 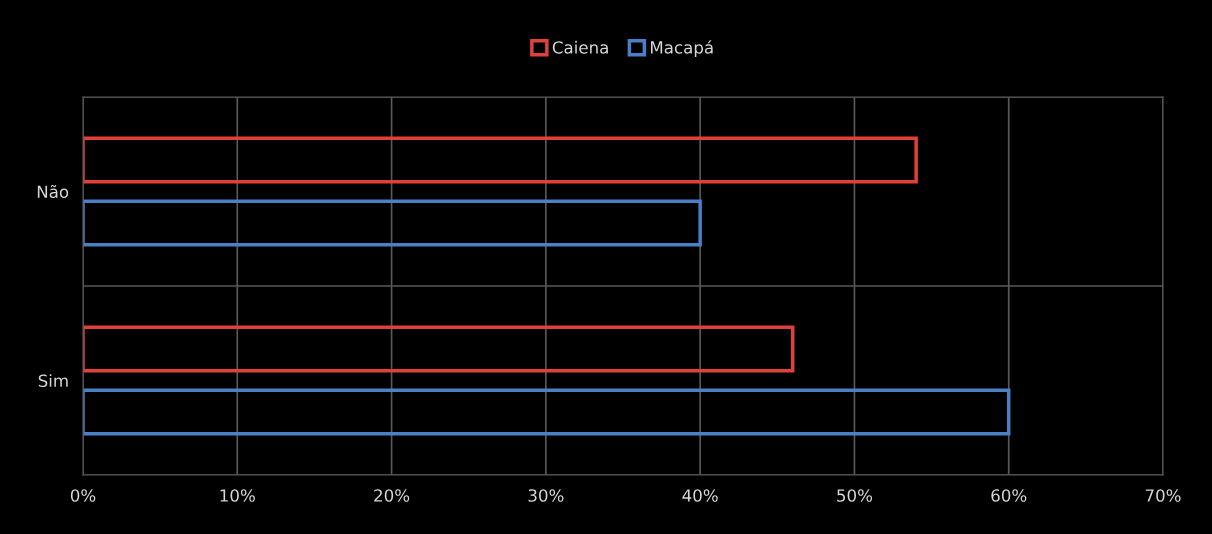 I want to click on legend-label: Caiena, so click(x=580, y=47).